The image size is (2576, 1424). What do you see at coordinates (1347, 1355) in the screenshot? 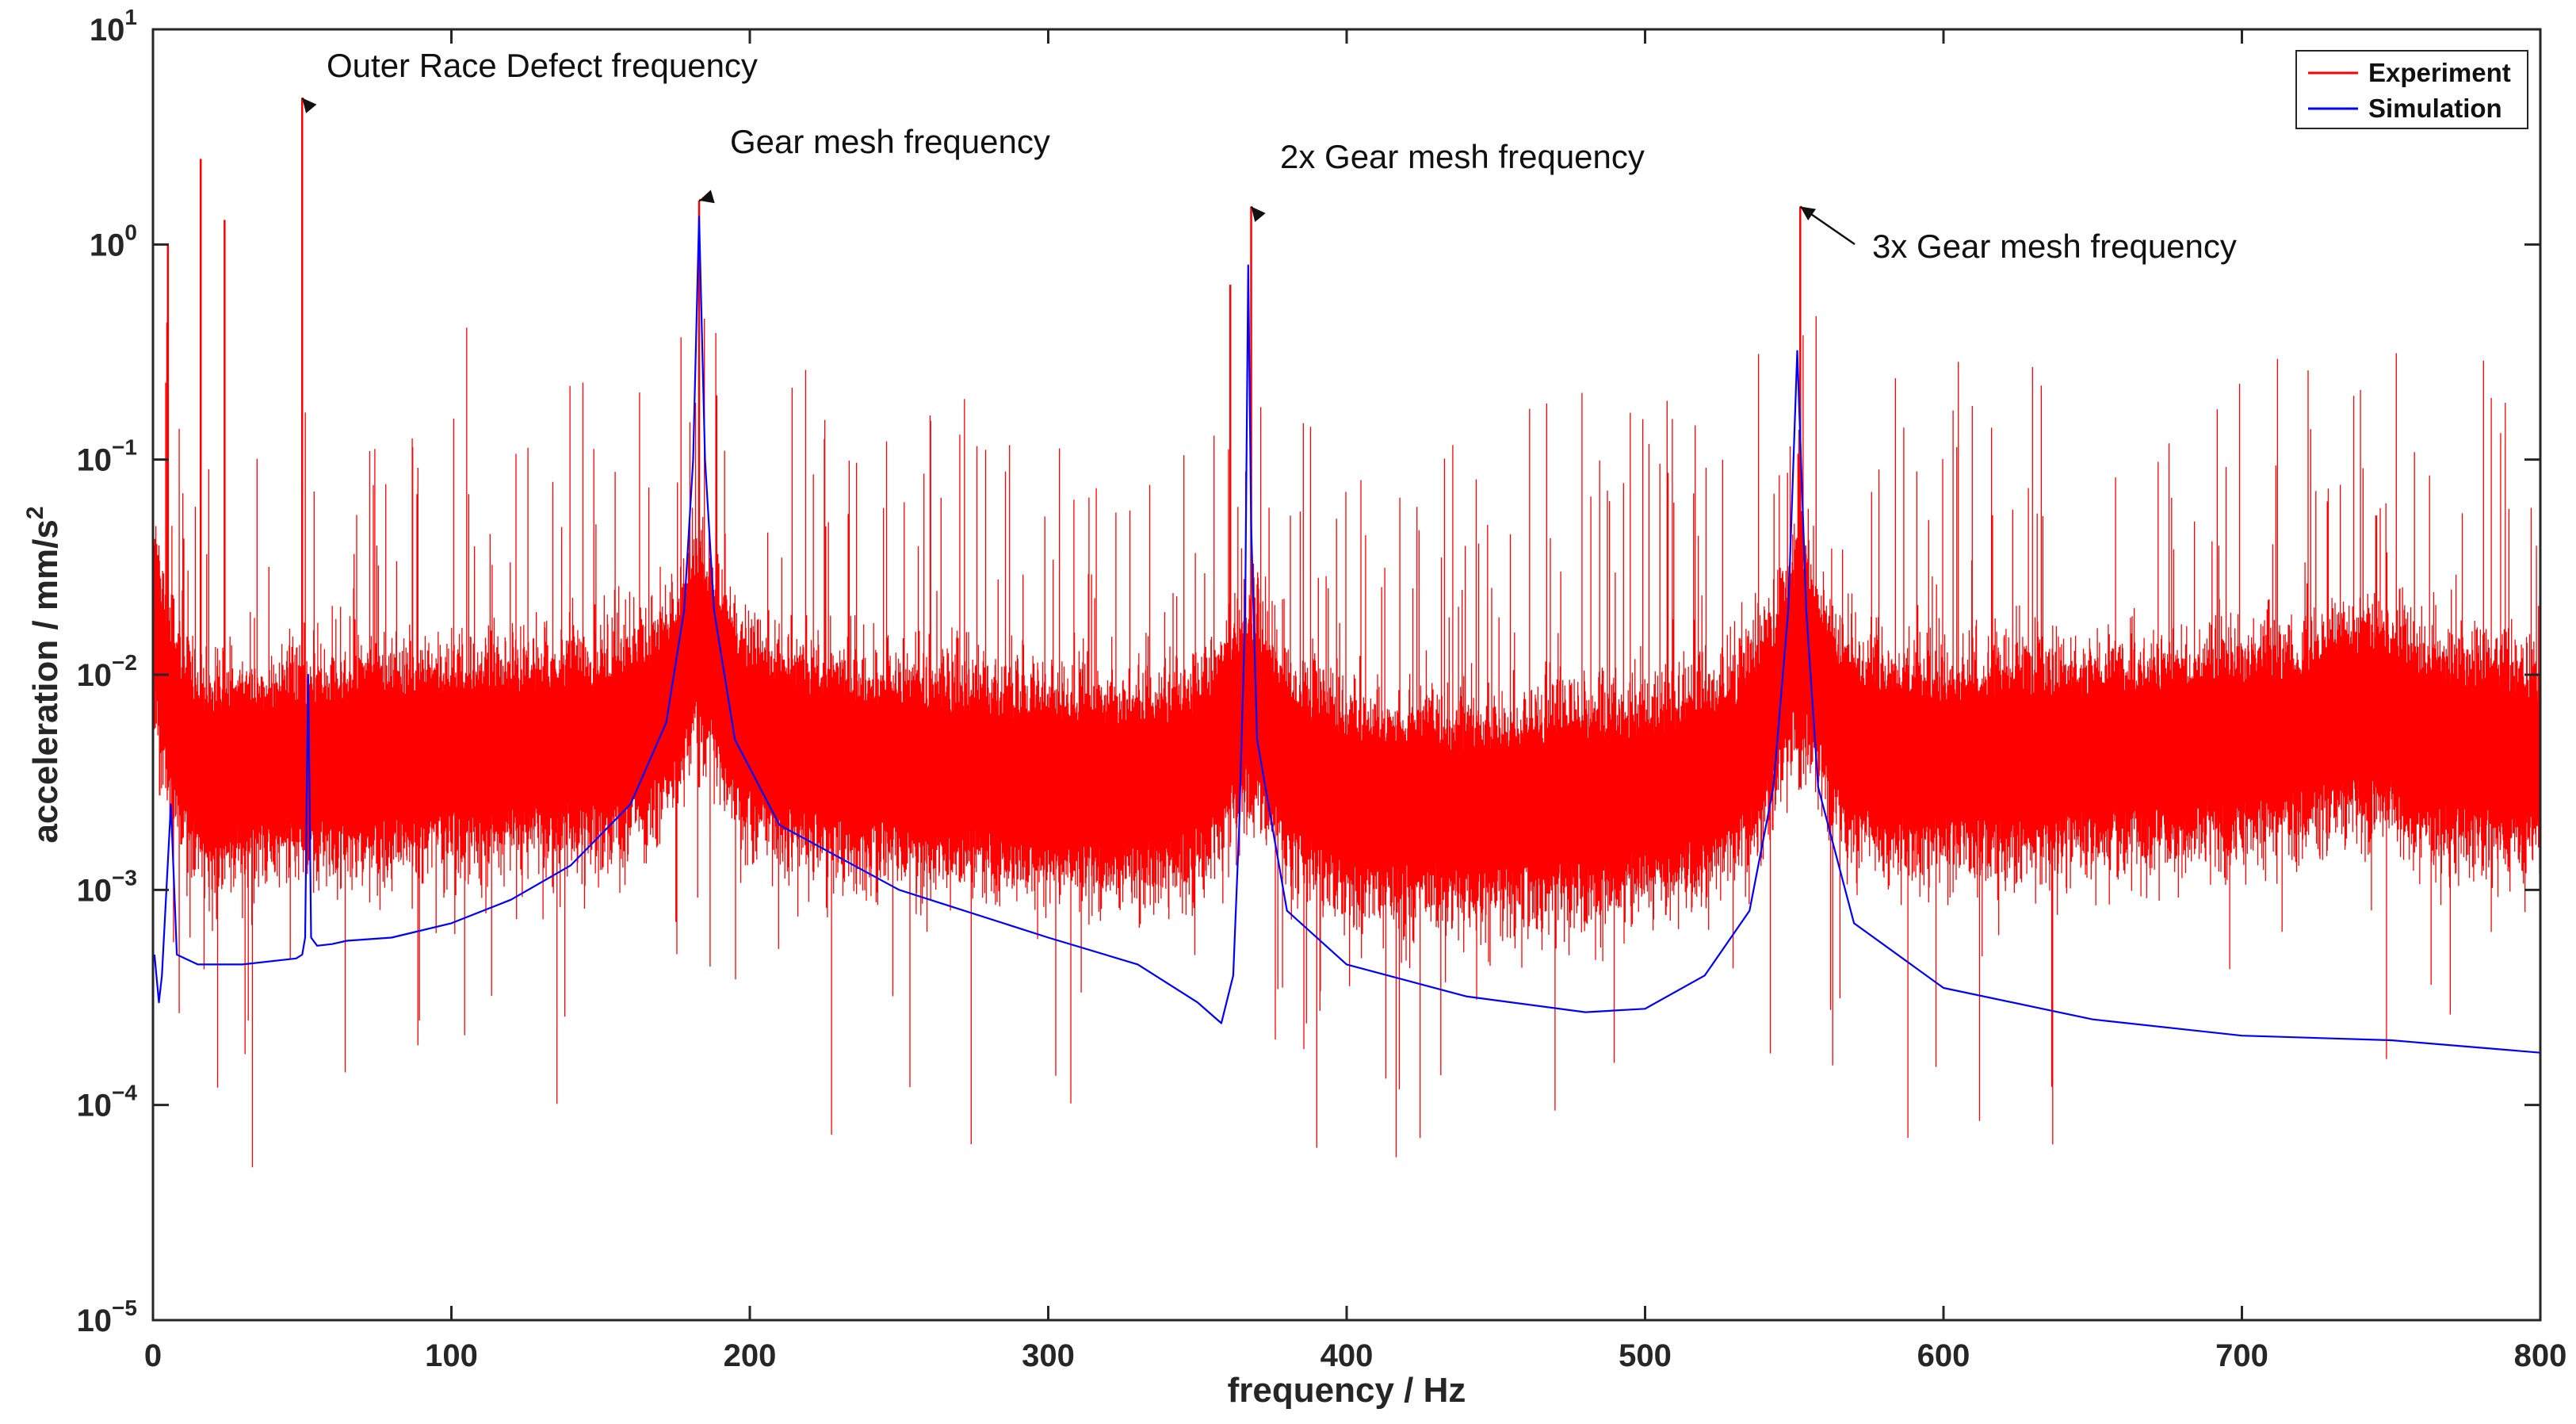
I see `x-tick-label-400: 400` at bounding box center [1347, 1355].